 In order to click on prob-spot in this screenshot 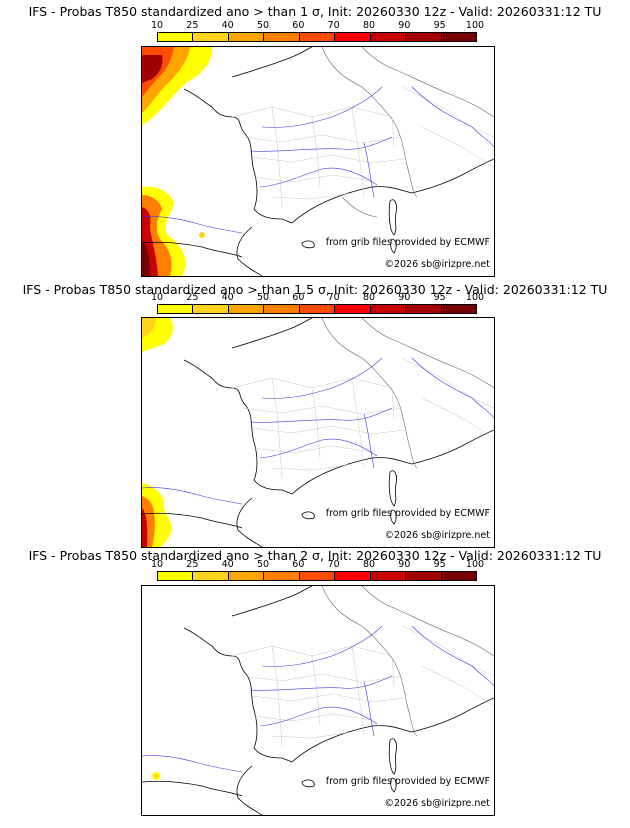, I will do `click(156, 776)`.